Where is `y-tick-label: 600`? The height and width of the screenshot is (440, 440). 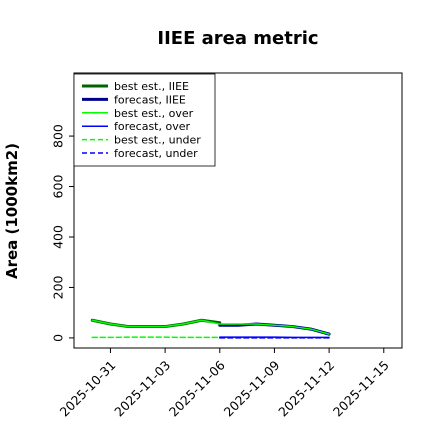
y-tick-label: 600 is located at coordinates (58, 187).